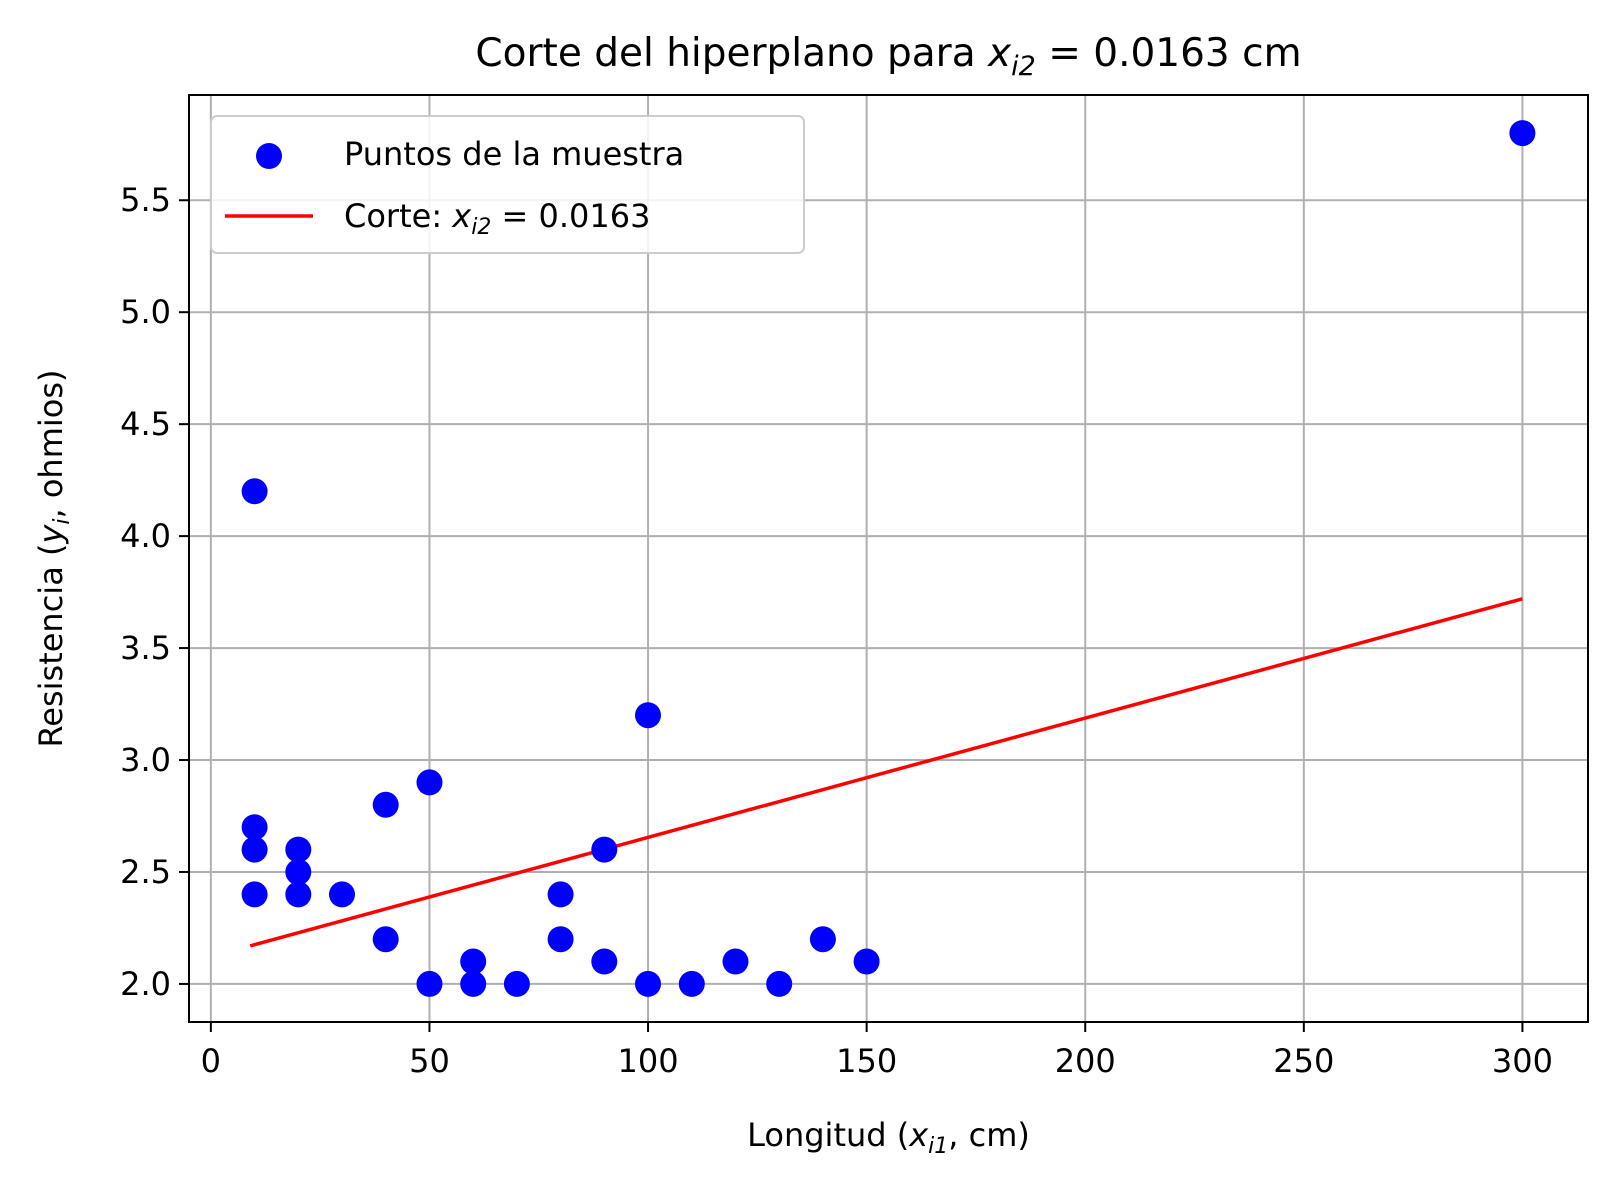 The height and width of the screenshot is (1182, 1613). What do you see at coordinates (1522, 1061) in the screenshot?
I see `x-tick-label: 300` at bounding box center [1522, 1061].